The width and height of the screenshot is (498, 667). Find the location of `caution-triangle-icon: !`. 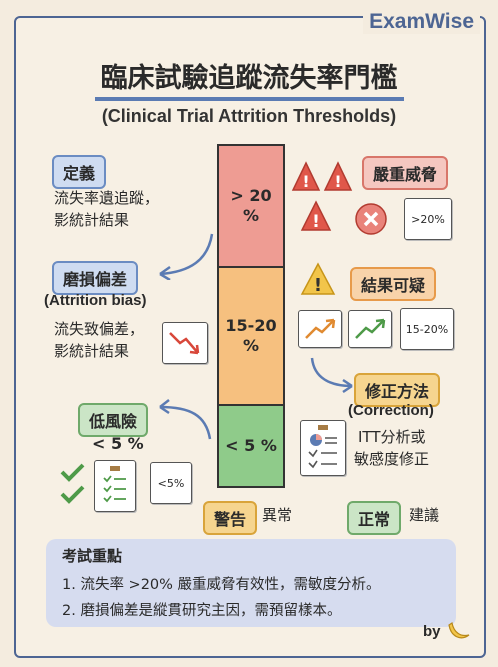

caution-triangle-icon: ! is located at coordinates (318, 279).